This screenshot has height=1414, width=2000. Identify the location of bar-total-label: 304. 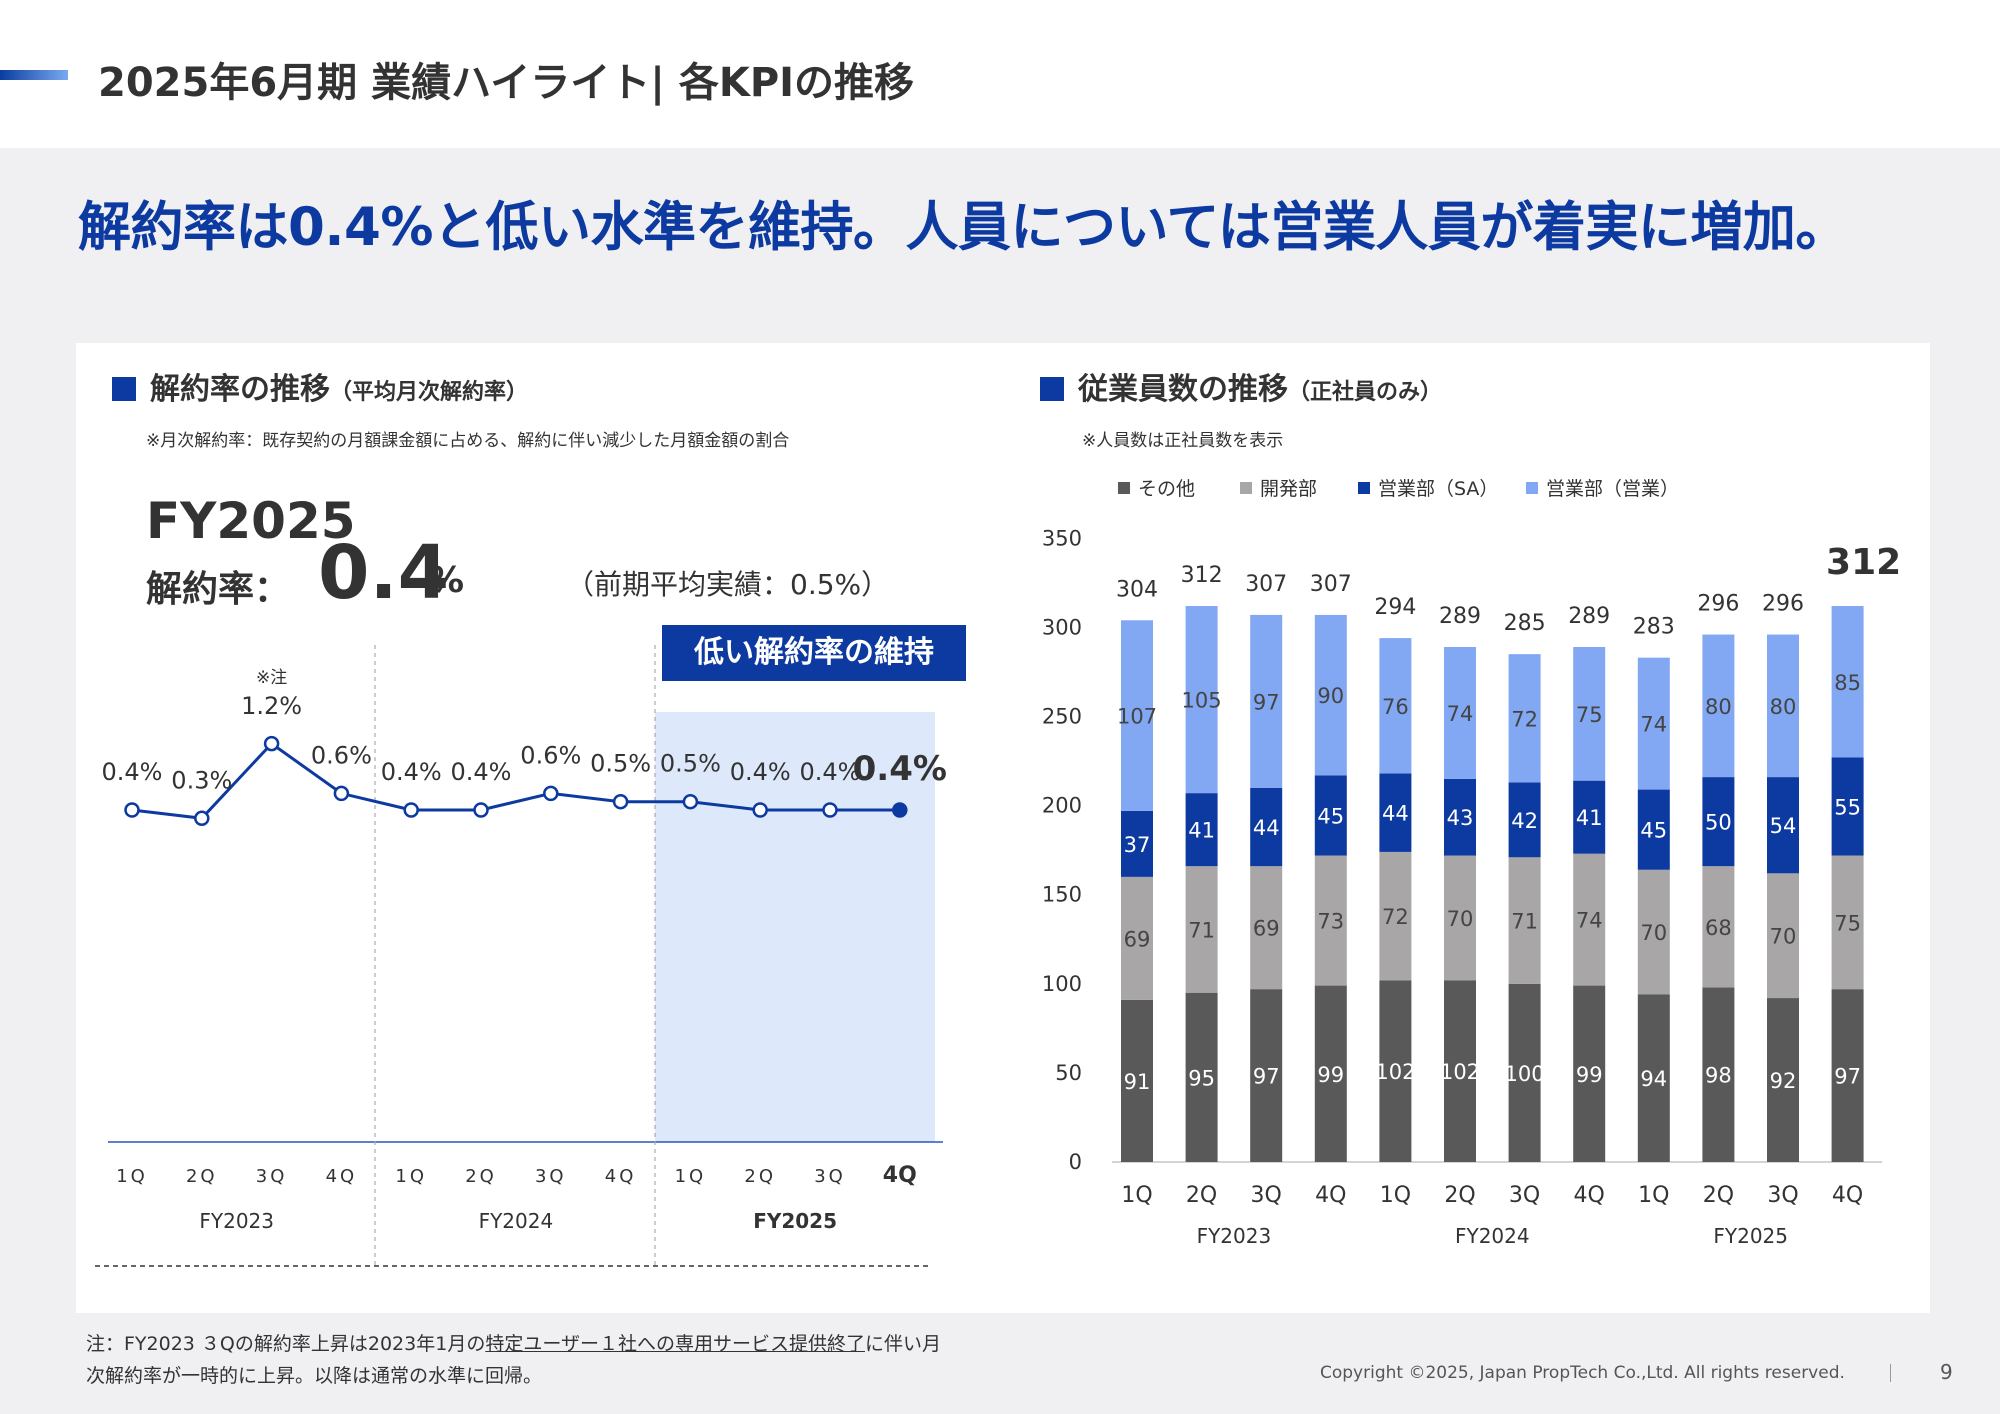
(1137, 589).